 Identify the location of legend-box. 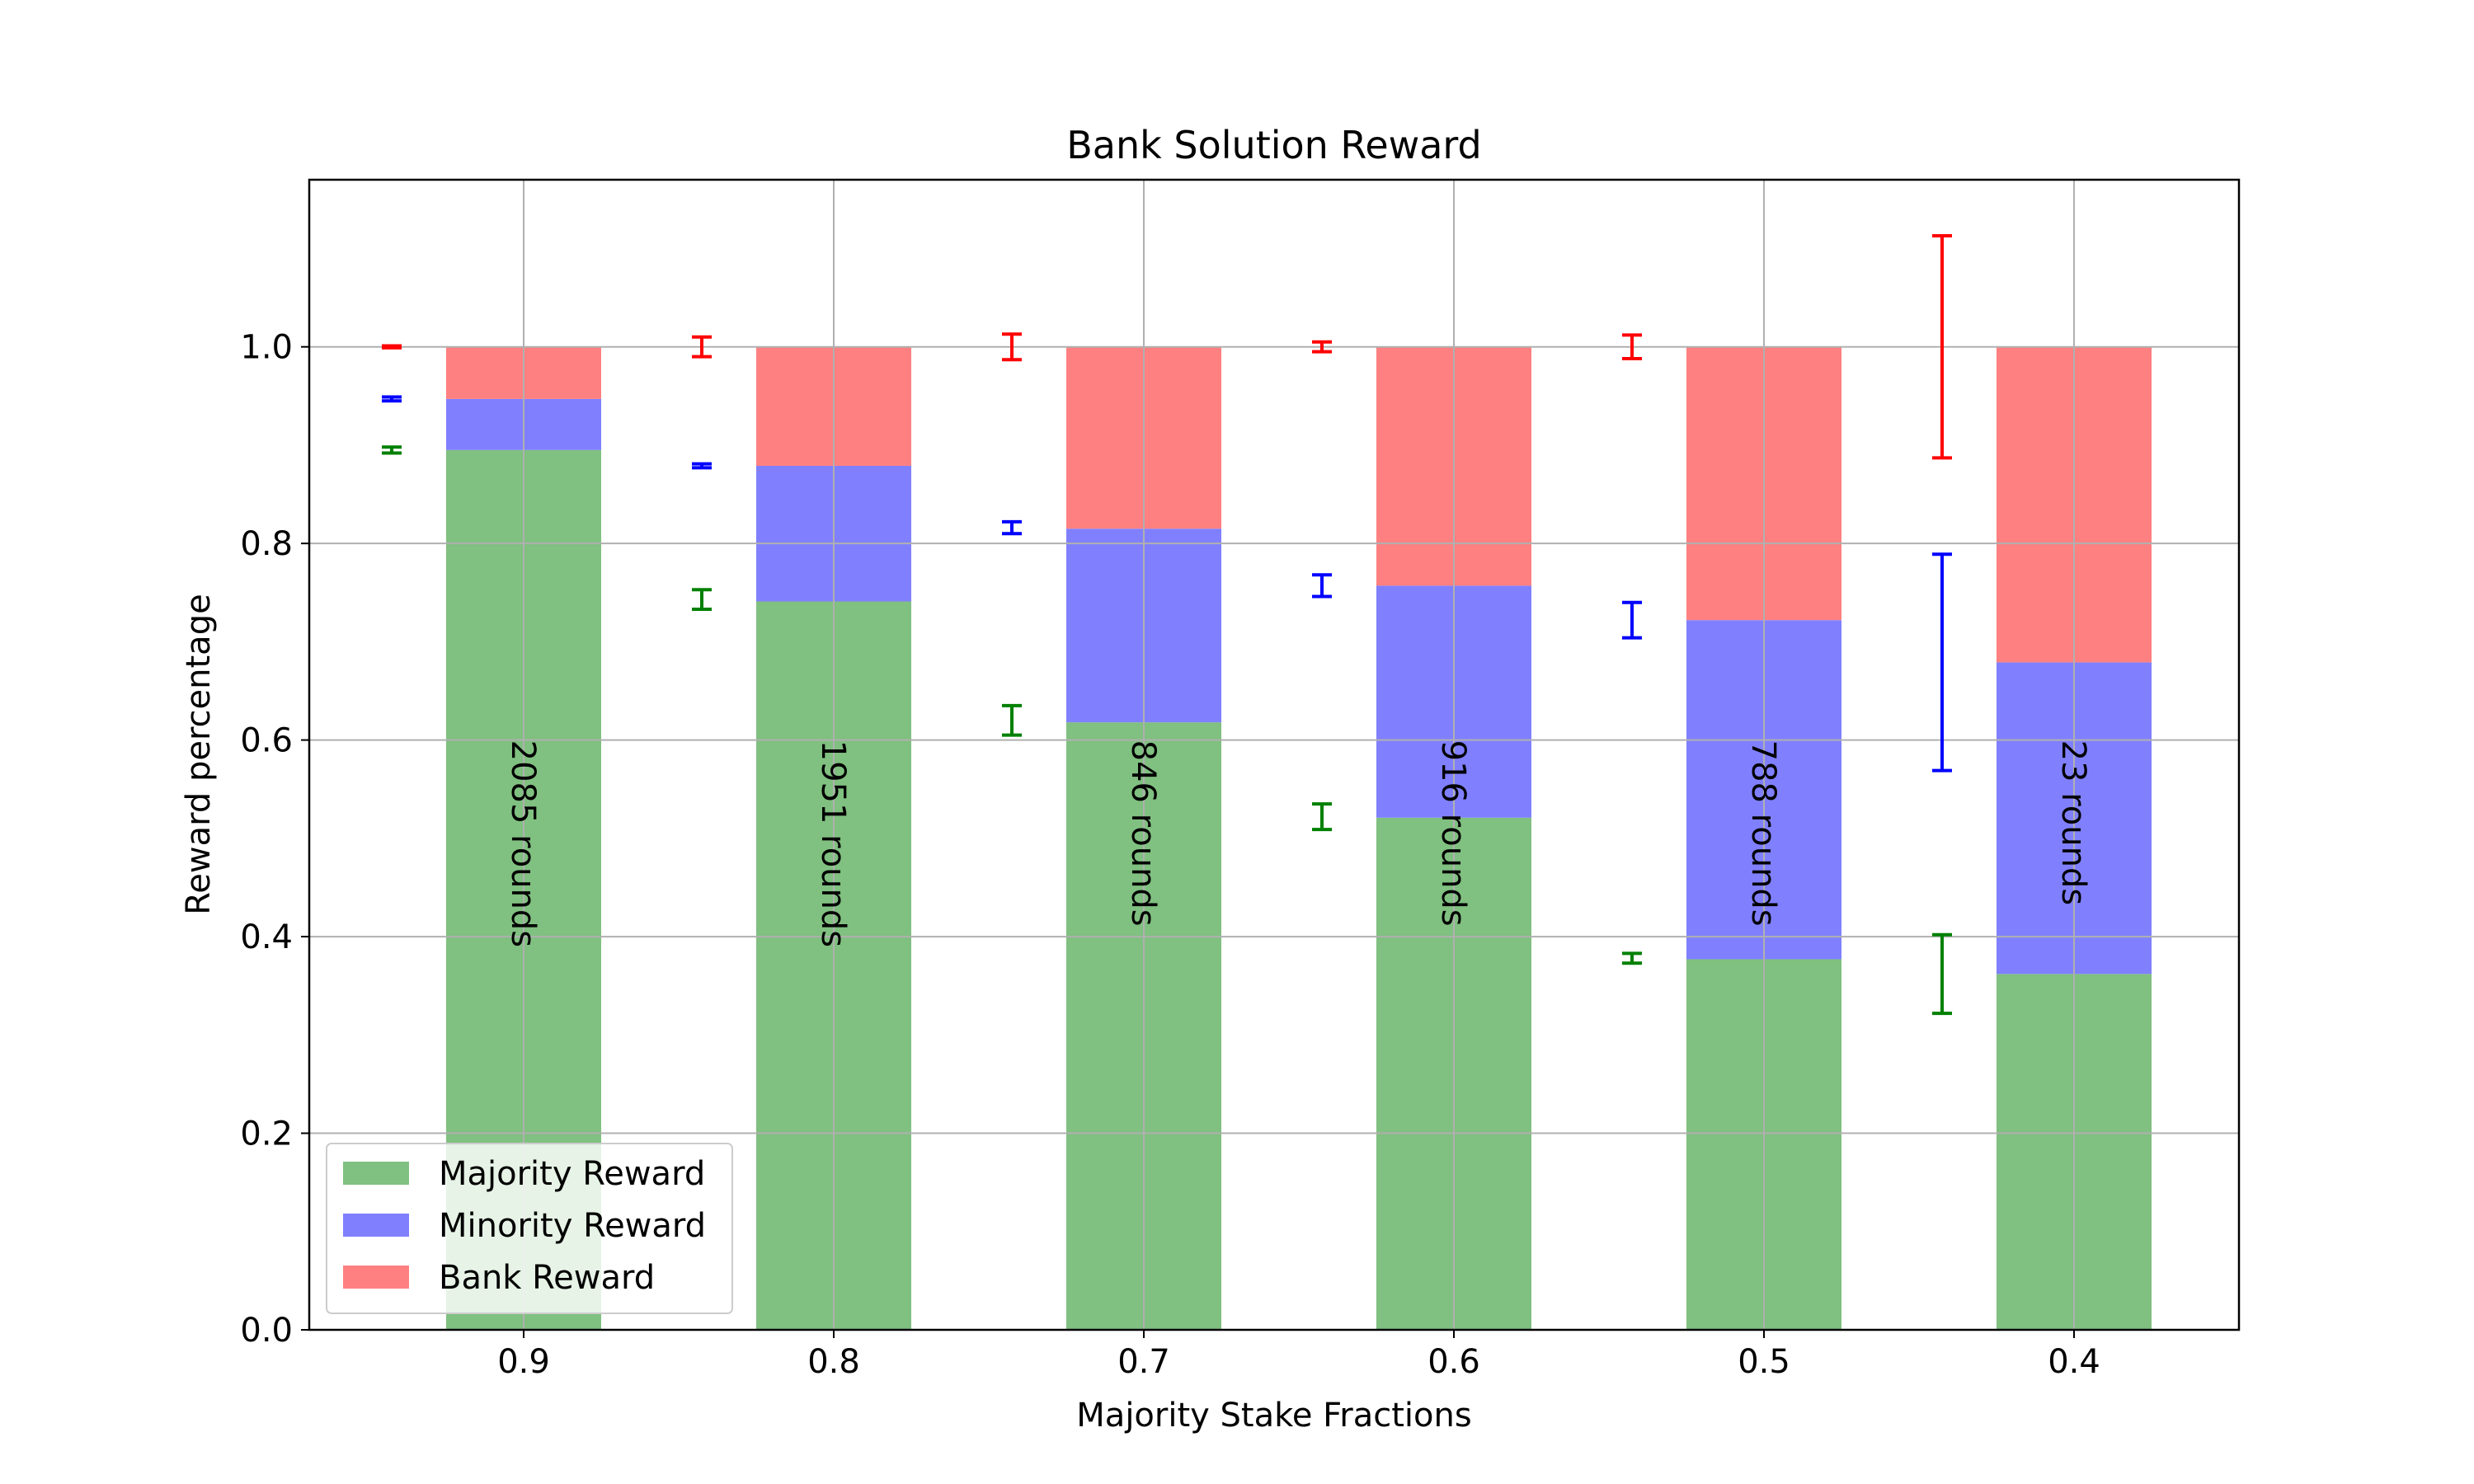
(529, 1228).